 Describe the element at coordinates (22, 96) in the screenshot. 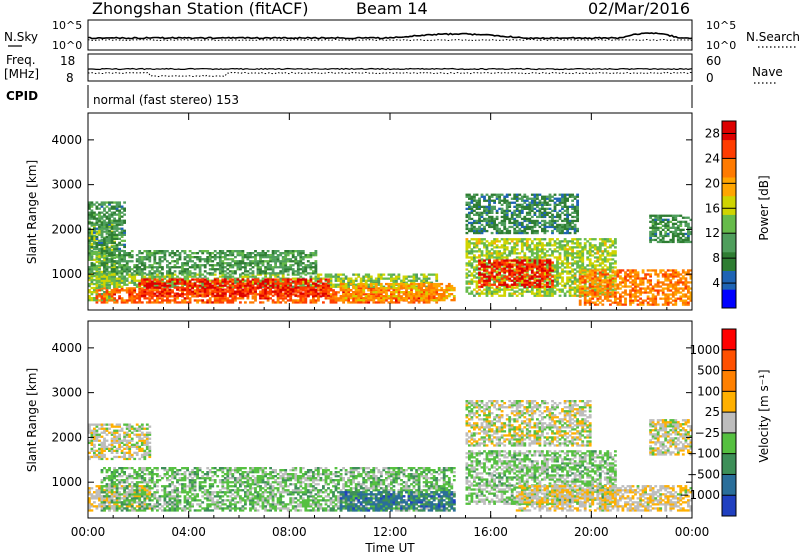

I see `cpid-label: CPID` at that location.